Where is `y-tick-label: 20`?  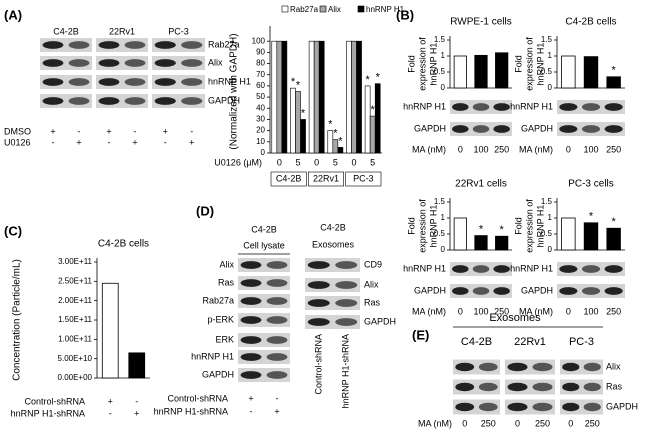
y-tick-label: 20 is located at coordinates (260, 130).